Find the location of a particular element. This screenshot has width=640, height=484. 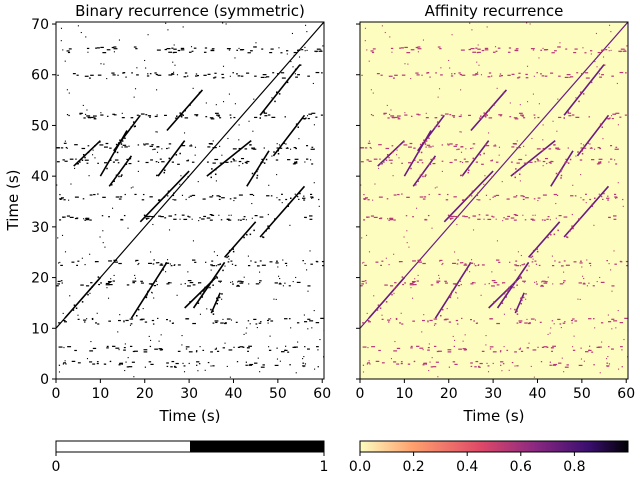

affinity-colorbar-gradient is located at coordinates (494, 446).